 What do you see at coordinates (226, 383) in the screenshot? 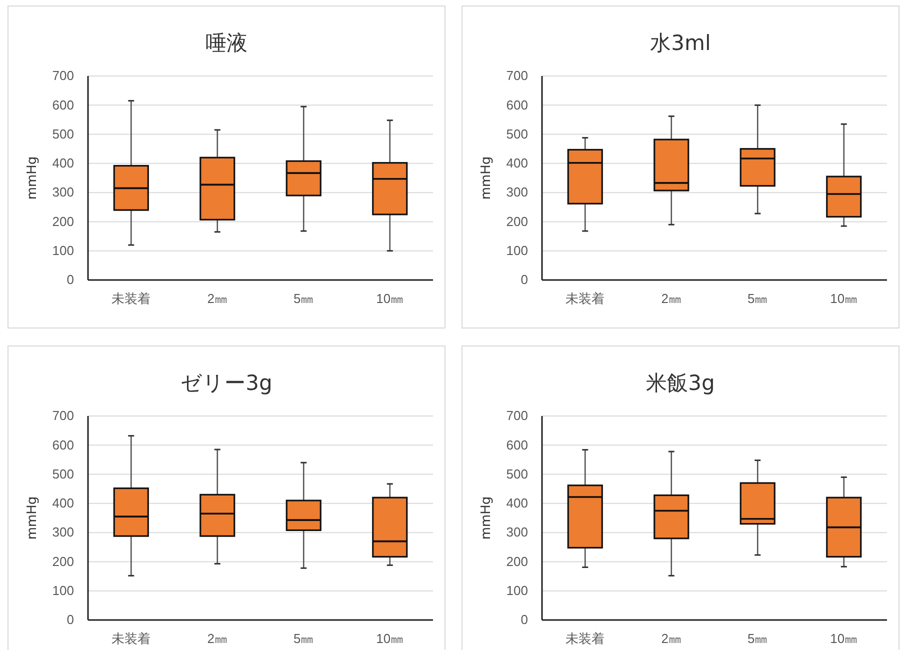
I see `chart-title: ゼリー3g` at bounding box center [226, 383].